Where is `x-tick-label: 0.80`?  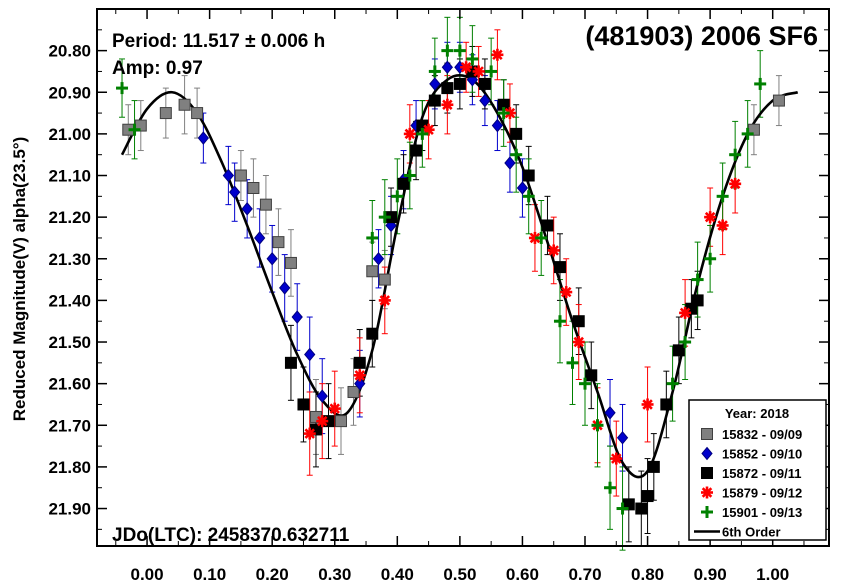
x-tick-label: 0.80 is located at coordinates (647, 574).